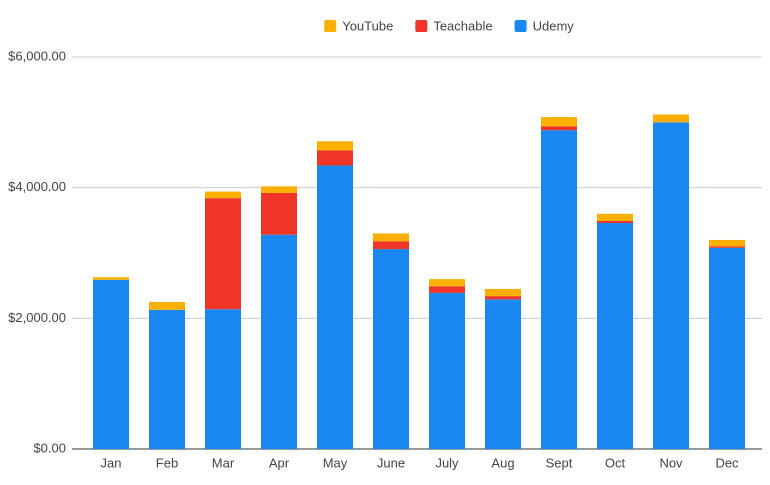 The height and width of the screenshot is (485, 770). What do you see at coordinates (367, 25) in the screenshot?
I see `legend-label: YouTube` at bounding box center [367, 25].